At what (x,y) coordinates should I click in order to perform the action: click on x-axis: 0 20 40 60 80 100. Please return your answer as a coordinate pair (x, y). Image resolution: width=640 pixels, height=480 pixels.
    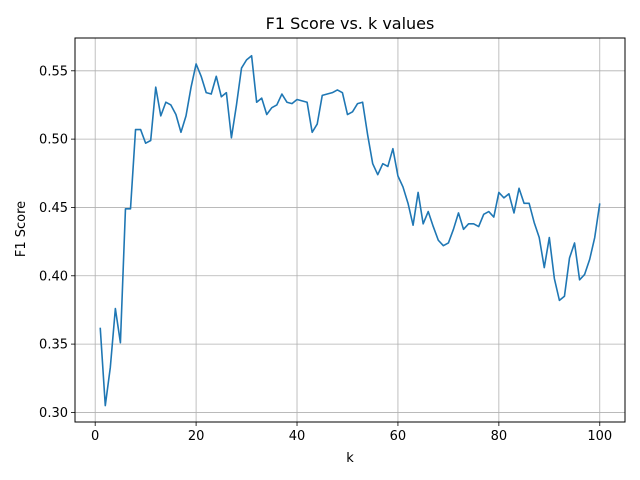
    Looking at the image, I should click on (351, 433).